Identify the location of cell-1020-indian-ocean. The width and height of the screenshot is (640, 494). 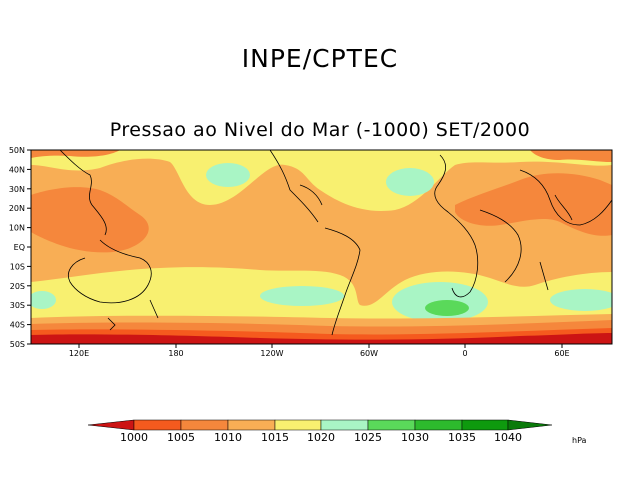
(581, 300).